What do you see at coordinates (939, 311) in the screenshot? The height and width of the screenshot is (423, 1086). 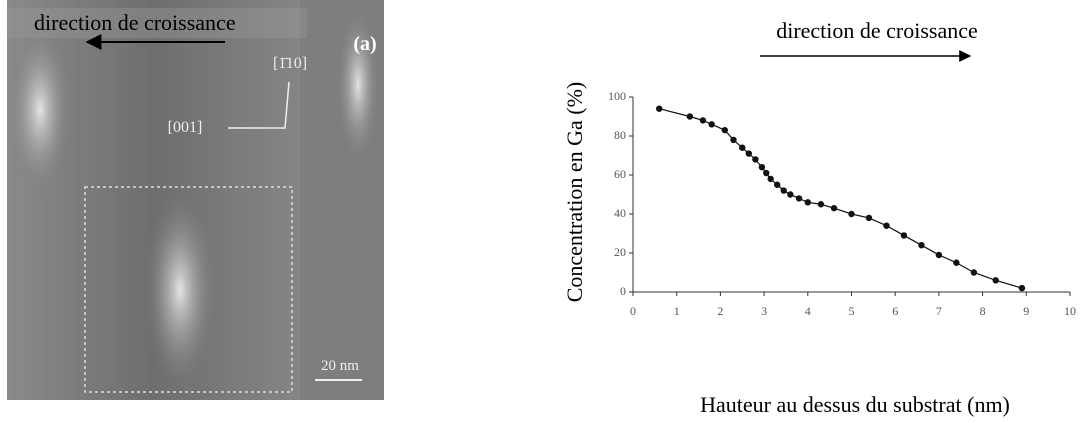 I see `x-tick-label: 7` at bounding box center [939, 311].